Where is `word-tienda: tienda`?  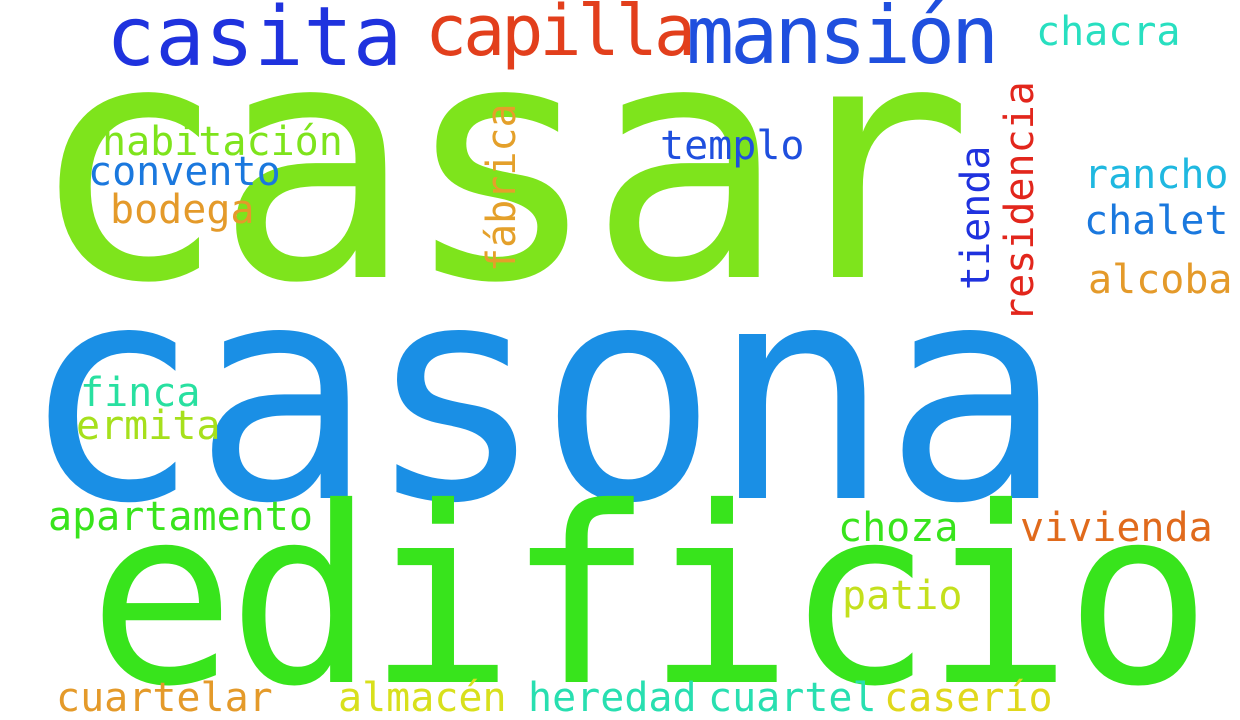
word-tienda: tienda is located at coordinates (976, 218).